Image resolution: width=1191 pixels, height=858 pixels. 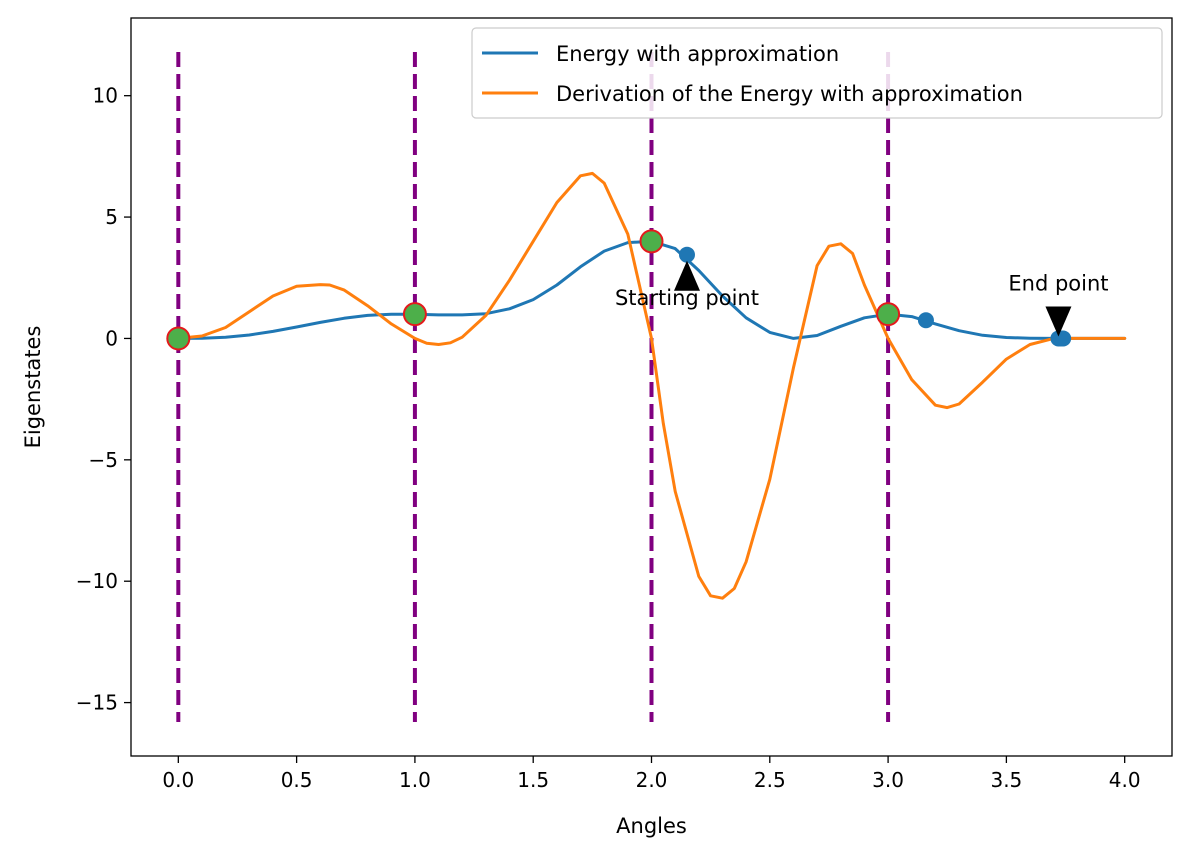 What do you see at coordinates (415, 780) in the screenshot?
I see `x-tick-label-2: 1.0` at bounding box center [415, 780].